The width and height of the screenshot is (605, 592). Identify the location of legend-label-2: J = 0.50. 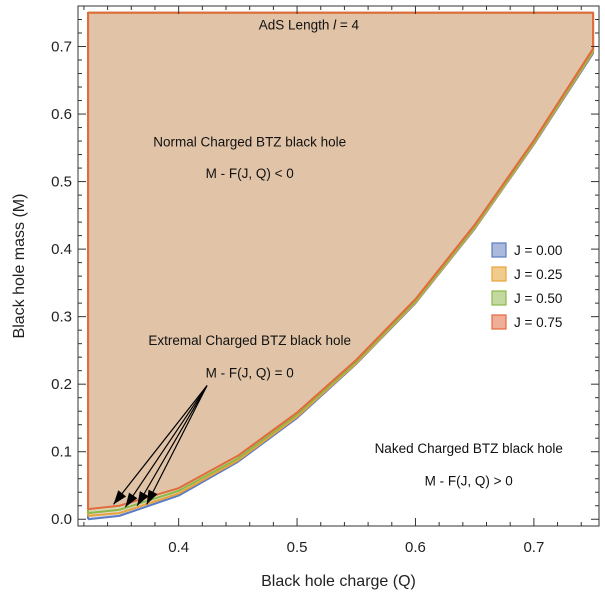
(538, 298).